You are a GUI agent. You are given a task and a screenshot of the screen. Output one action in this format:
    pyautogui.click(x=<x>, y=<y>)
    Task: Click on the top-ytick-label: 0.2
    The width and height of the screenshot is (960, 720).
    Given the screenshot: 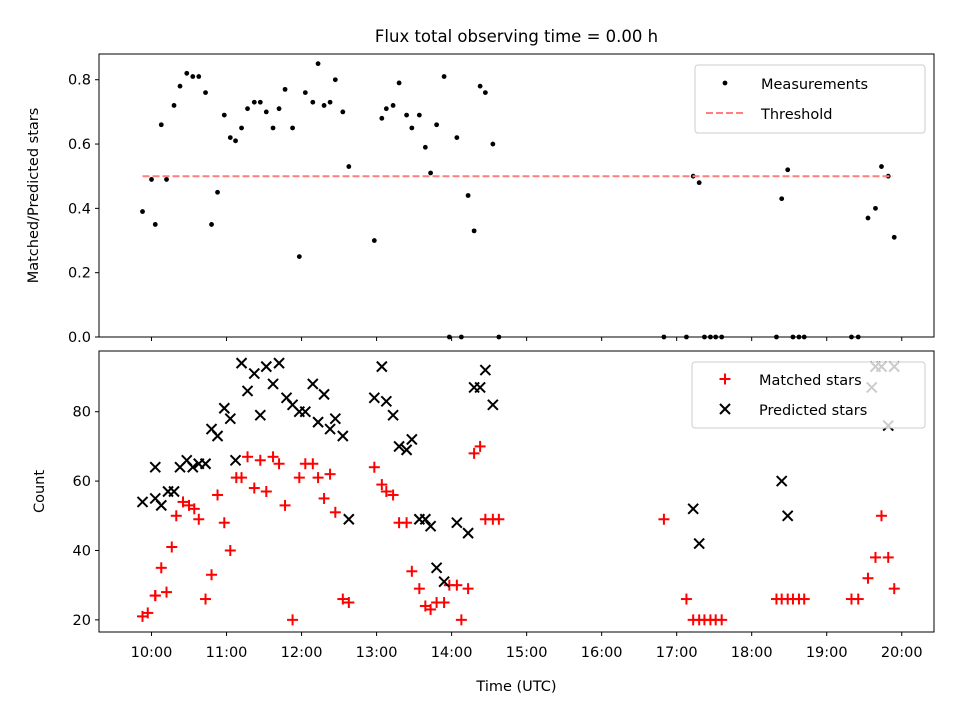 What is the action you would take?
    pyautogui.click(x=79, y=274)
    